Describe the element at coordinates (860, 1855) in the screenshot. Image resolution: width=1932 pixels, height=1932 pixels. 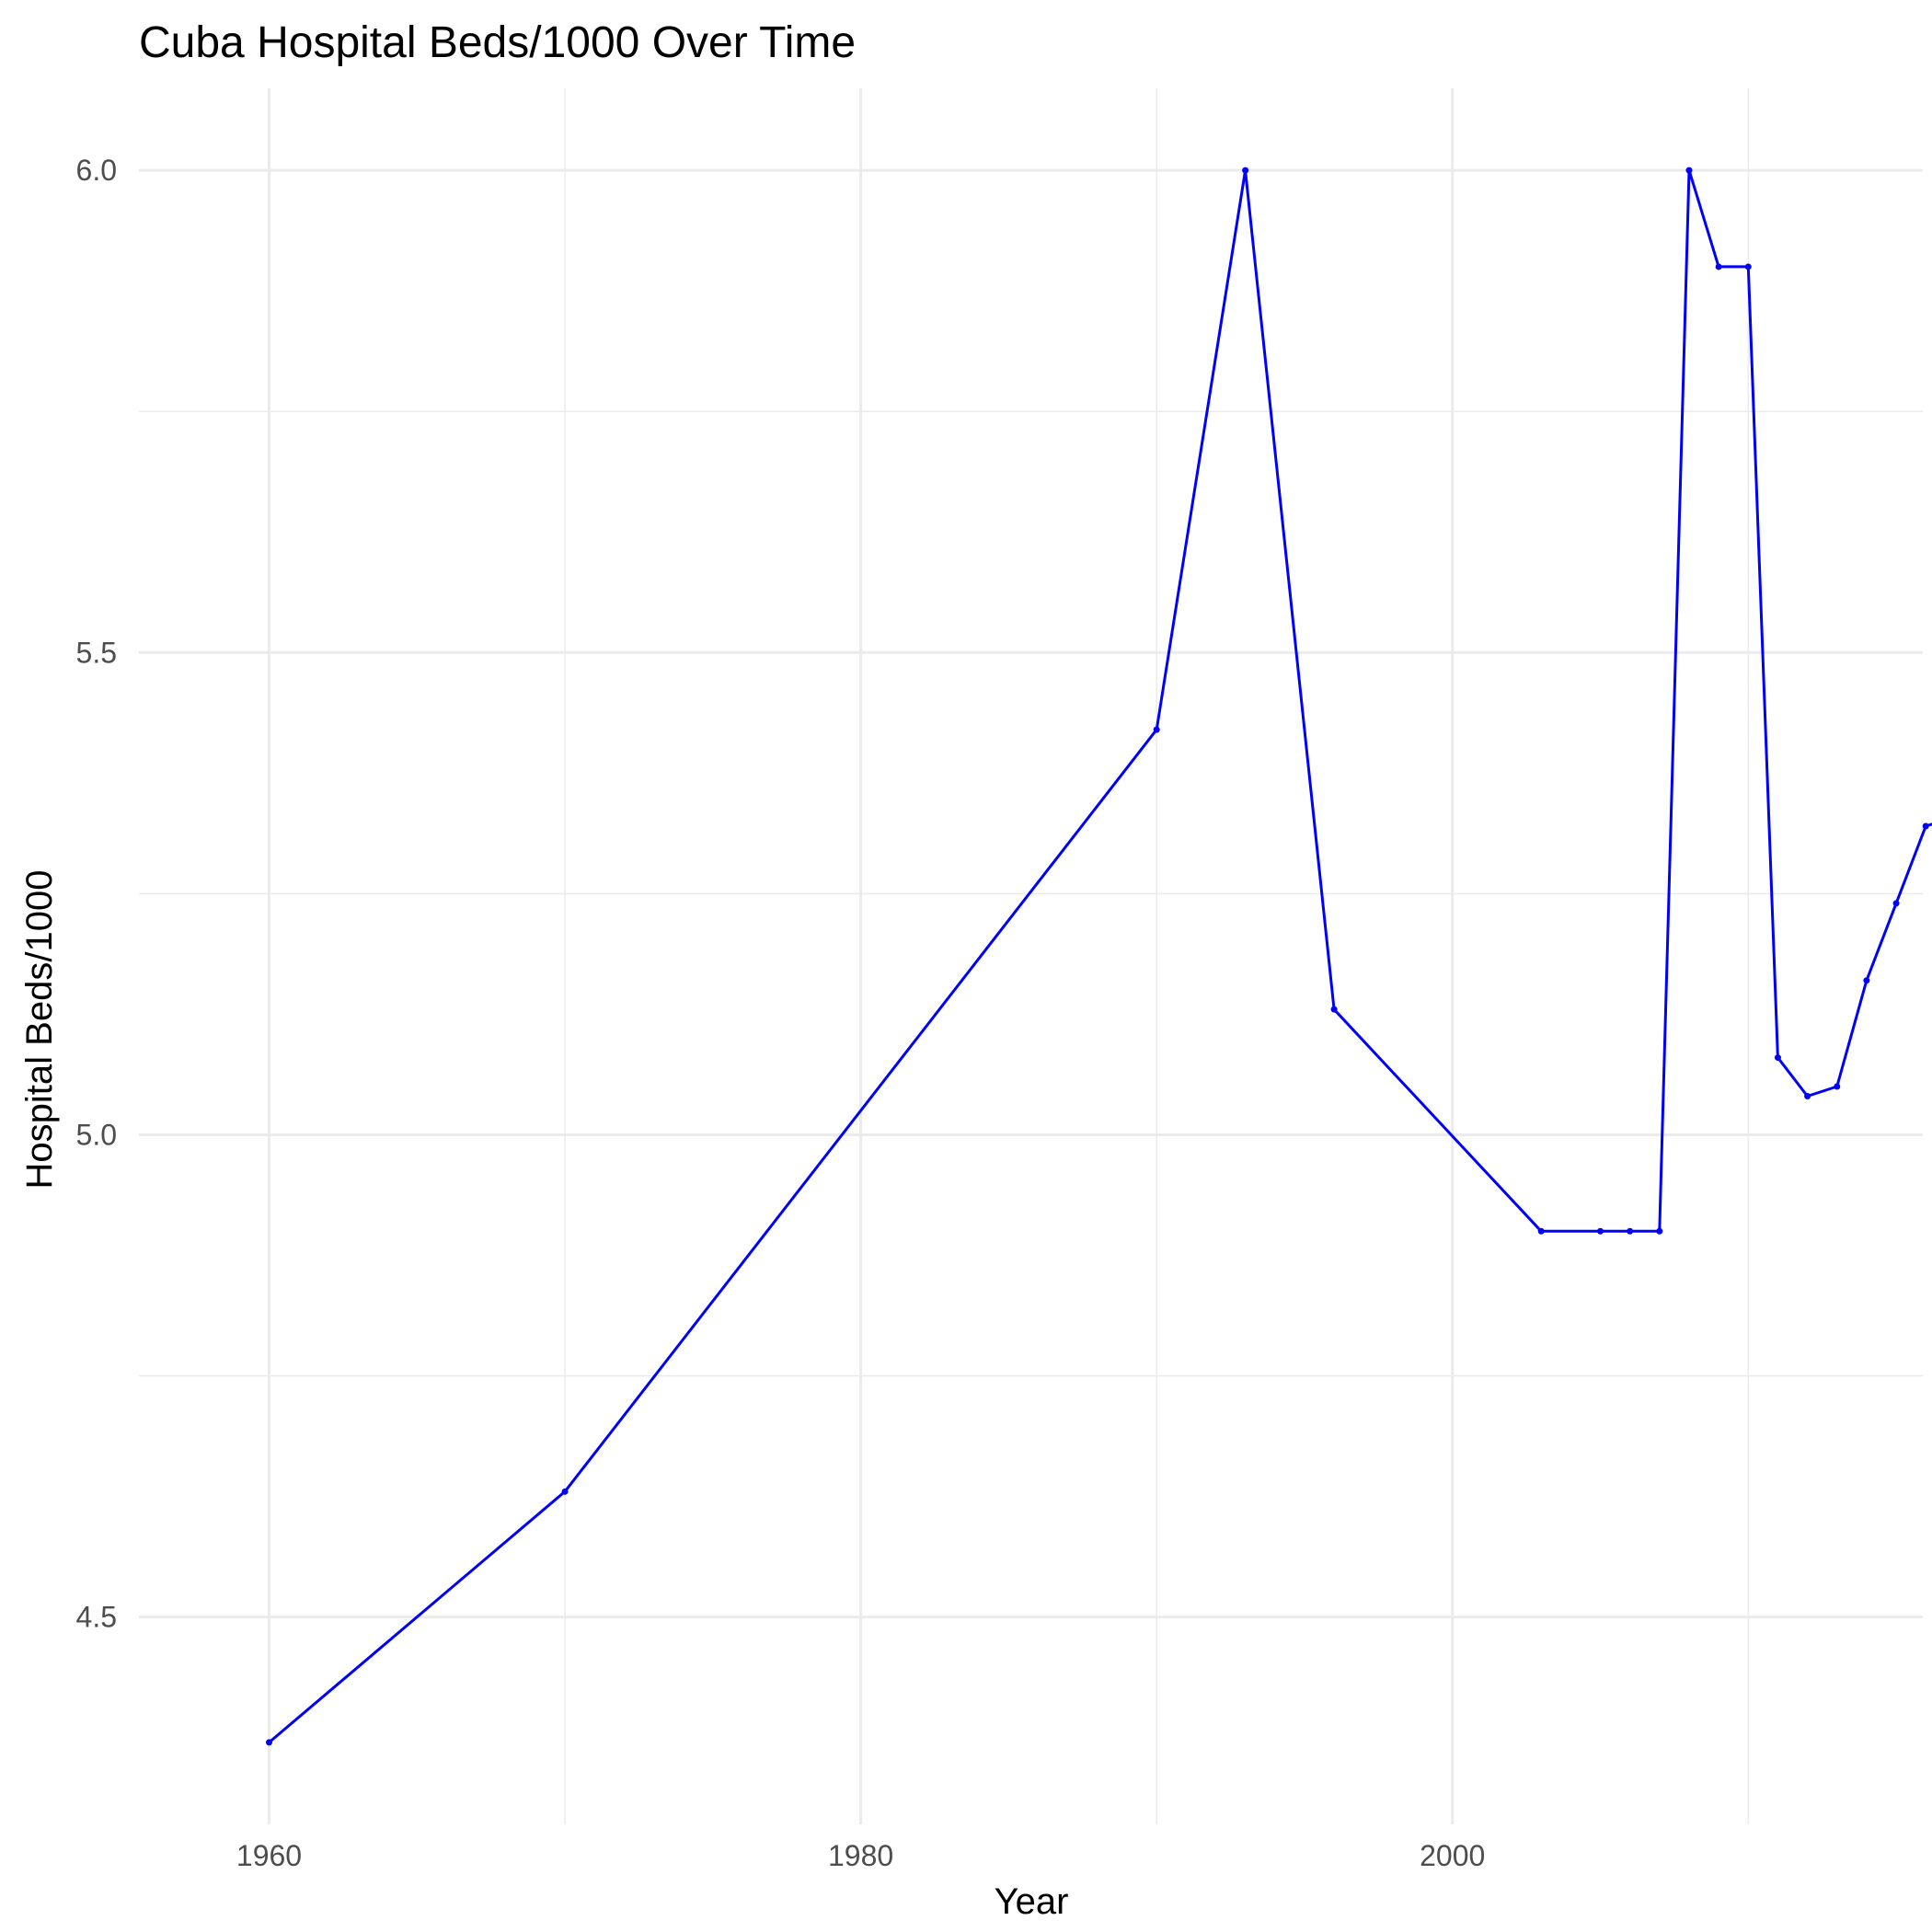
I see `x-tick-label: 1980` at that location.